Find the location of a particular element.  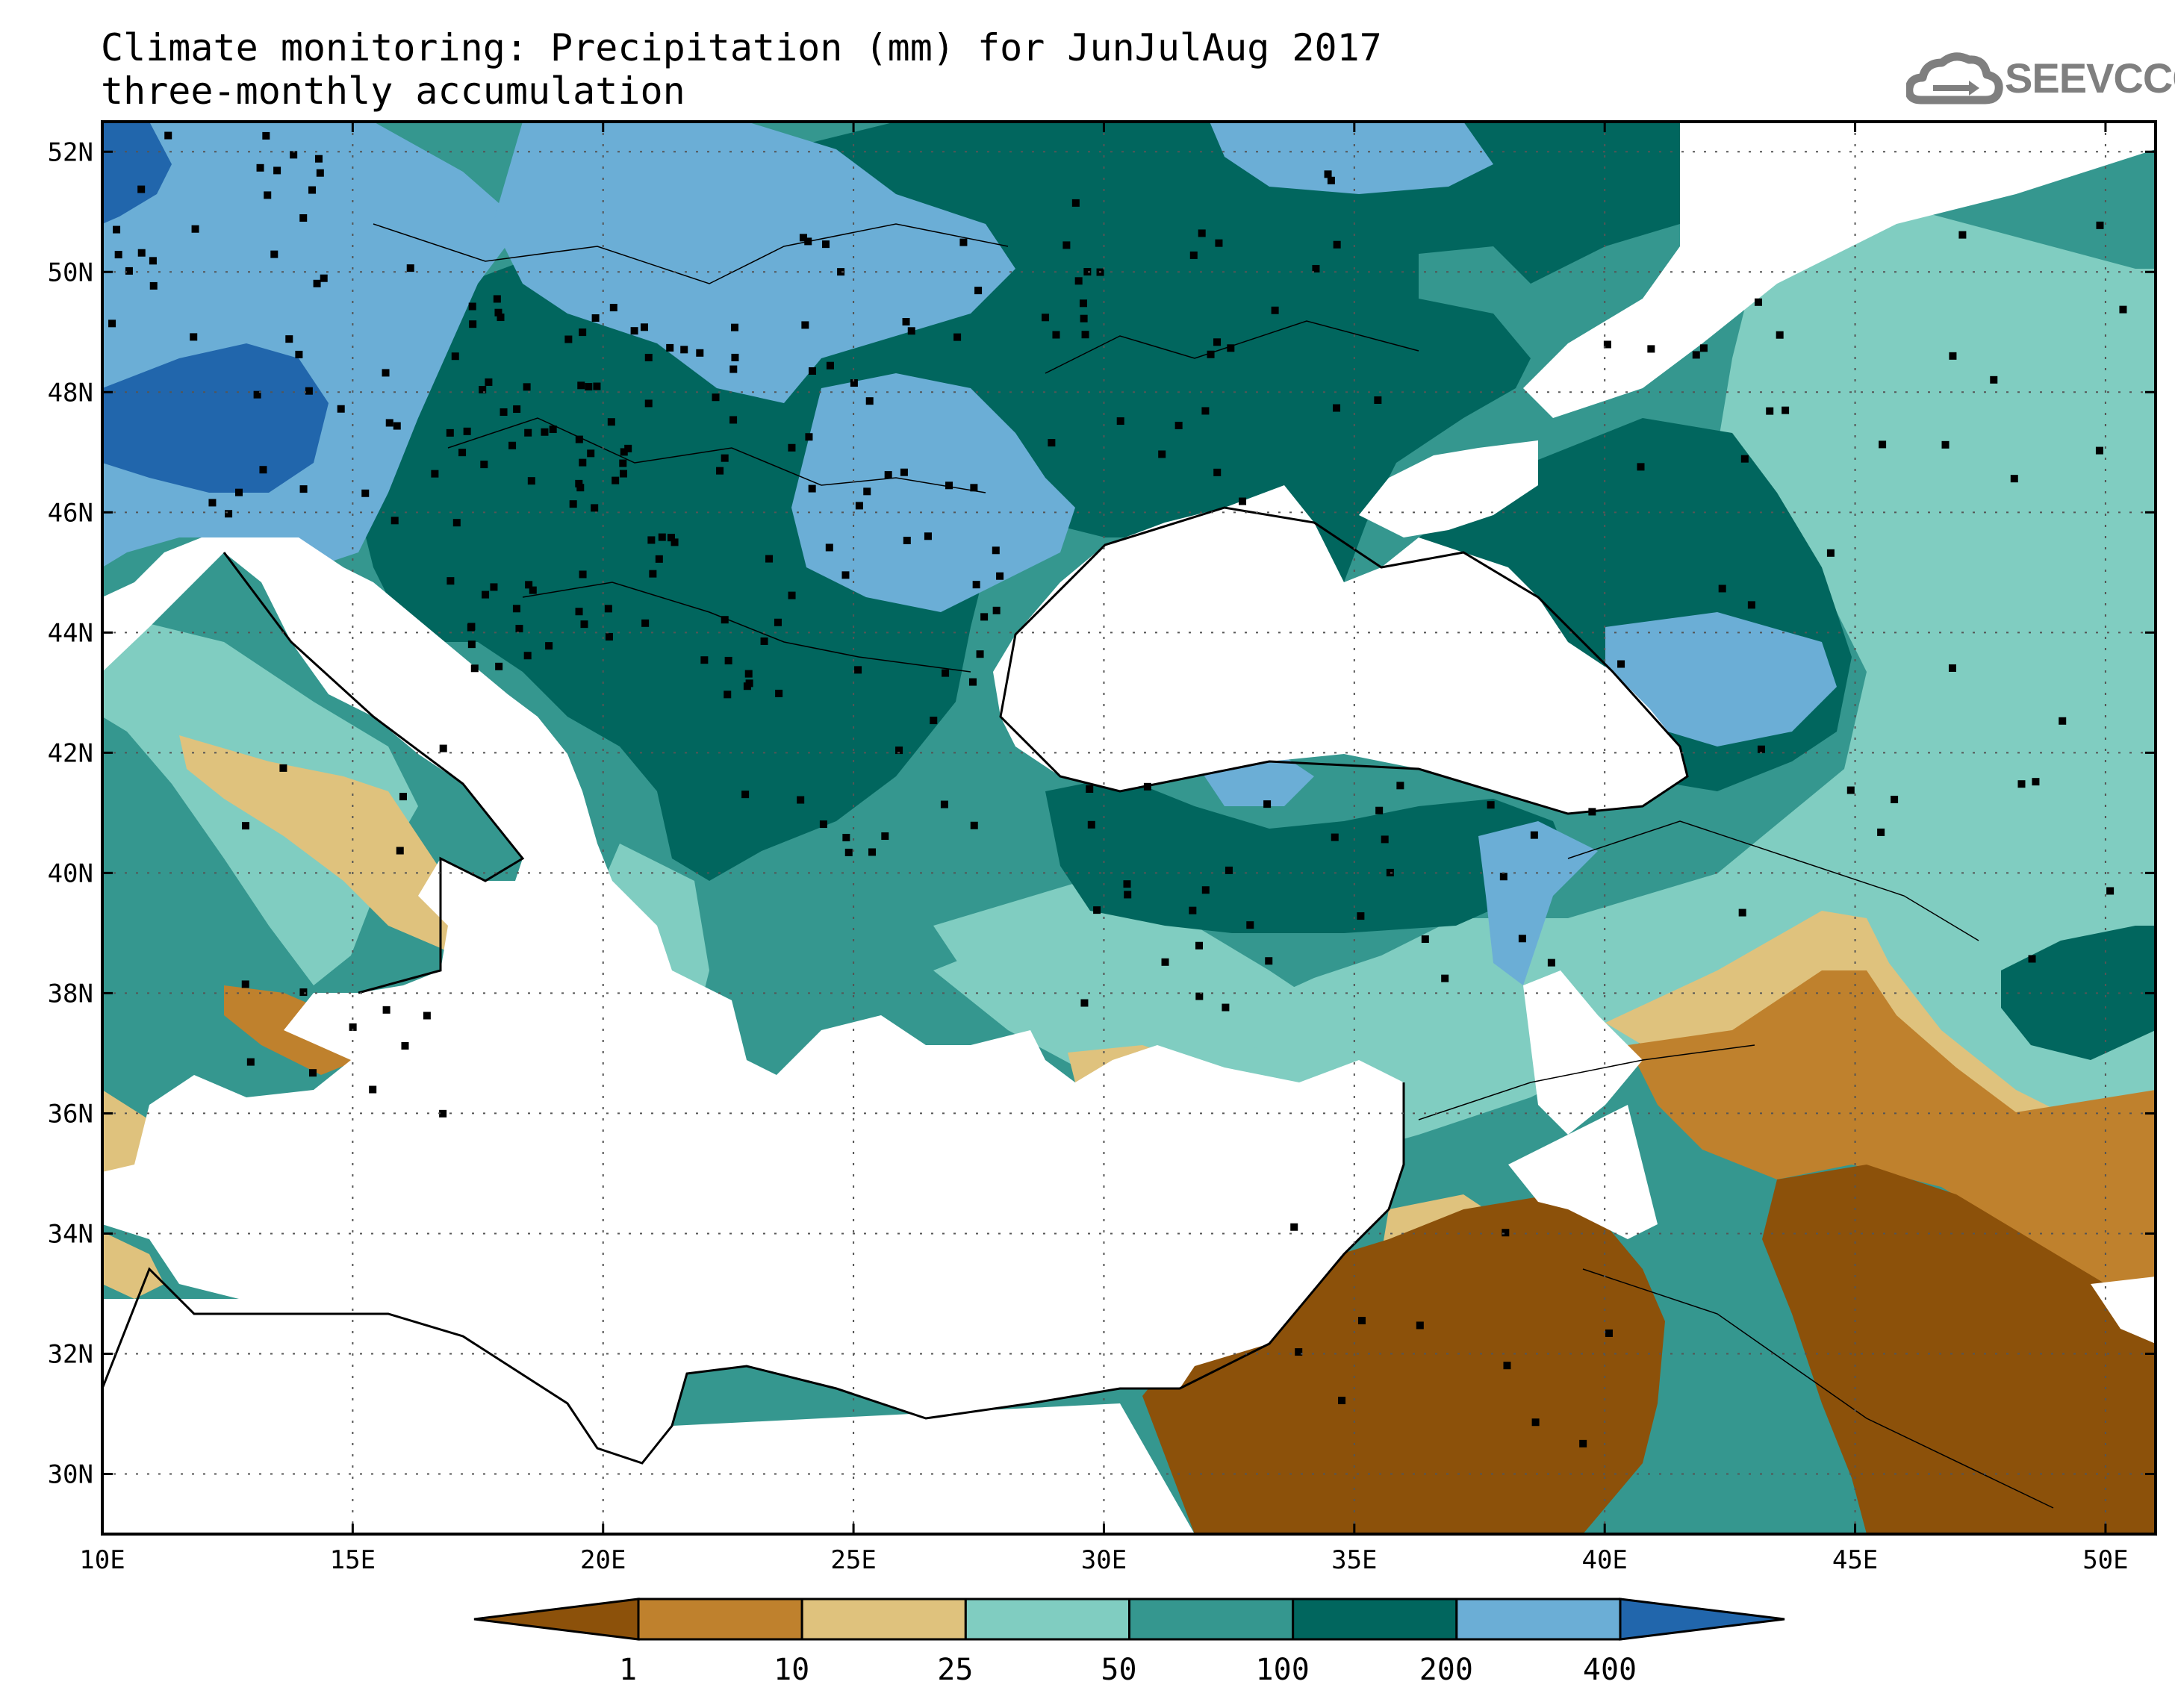

lon-tick-label: 25E is located at coordinates (853, 1560).